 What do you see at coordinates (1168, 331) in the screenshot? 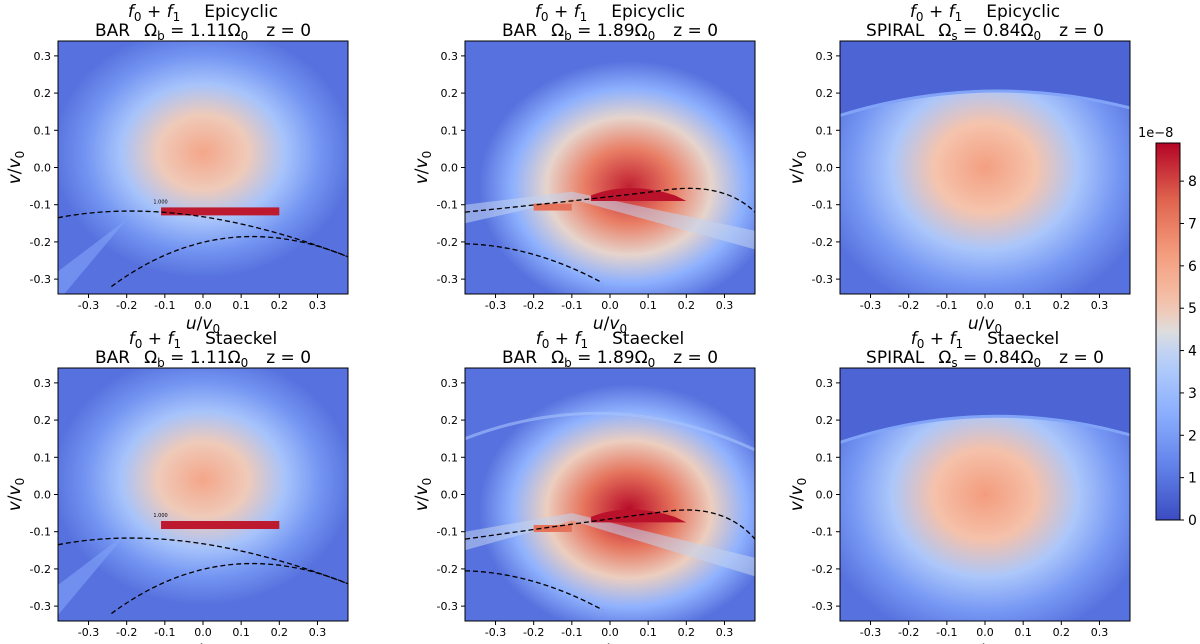
I see `colorbar-scale` at bounding box center [1168, 331].